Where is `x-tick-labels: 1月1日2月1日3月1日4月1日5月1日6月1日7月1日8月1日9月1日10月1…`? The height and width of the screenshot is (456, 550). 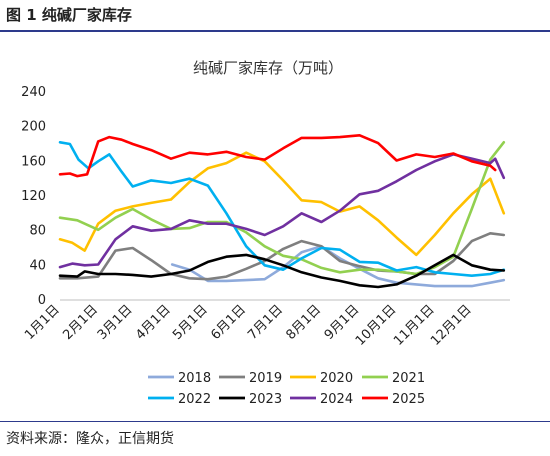 x-tick-labels: 1月1日2月1日3月1日4月1日5月1日6月1日7月1日8月1日9月1日10月1… is located at coordinates (248, 325).